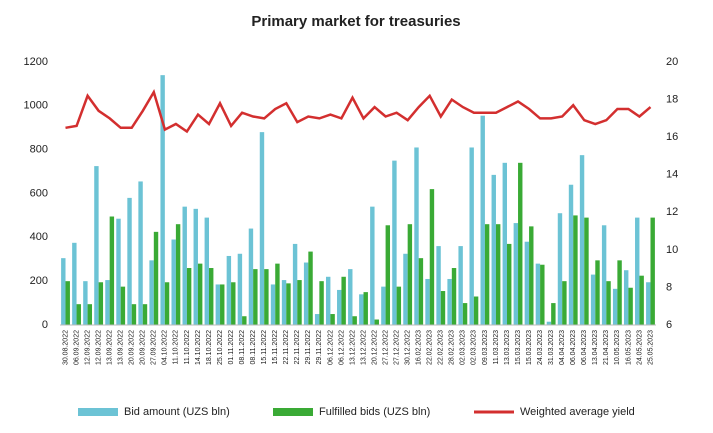 The image size is (713, 433). What do you see at coordinates (36, 62) in the screenshot?
I see `y-tick-label: 1200` at bounding box center [36, 62].